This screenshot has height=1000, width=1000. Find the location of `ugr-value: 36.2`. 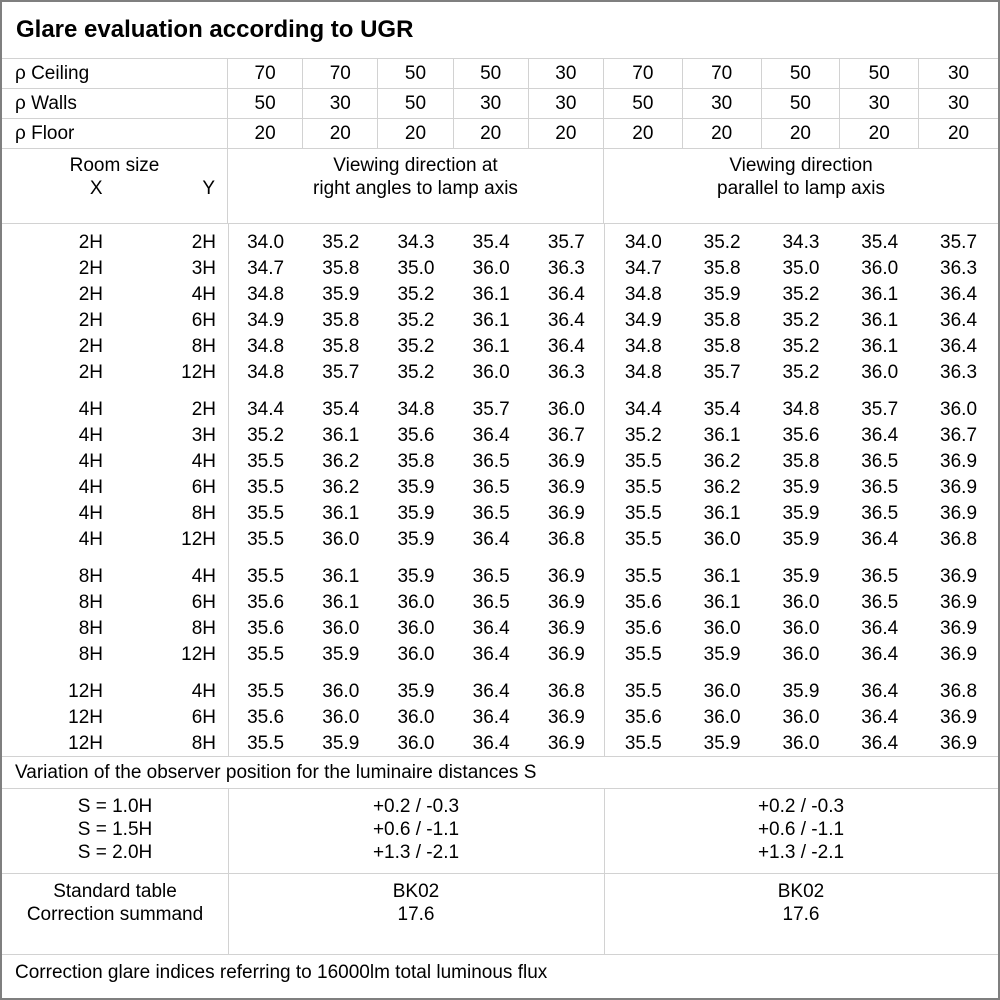

ugr-value: 36.2 is located at coordinates (722, 487).